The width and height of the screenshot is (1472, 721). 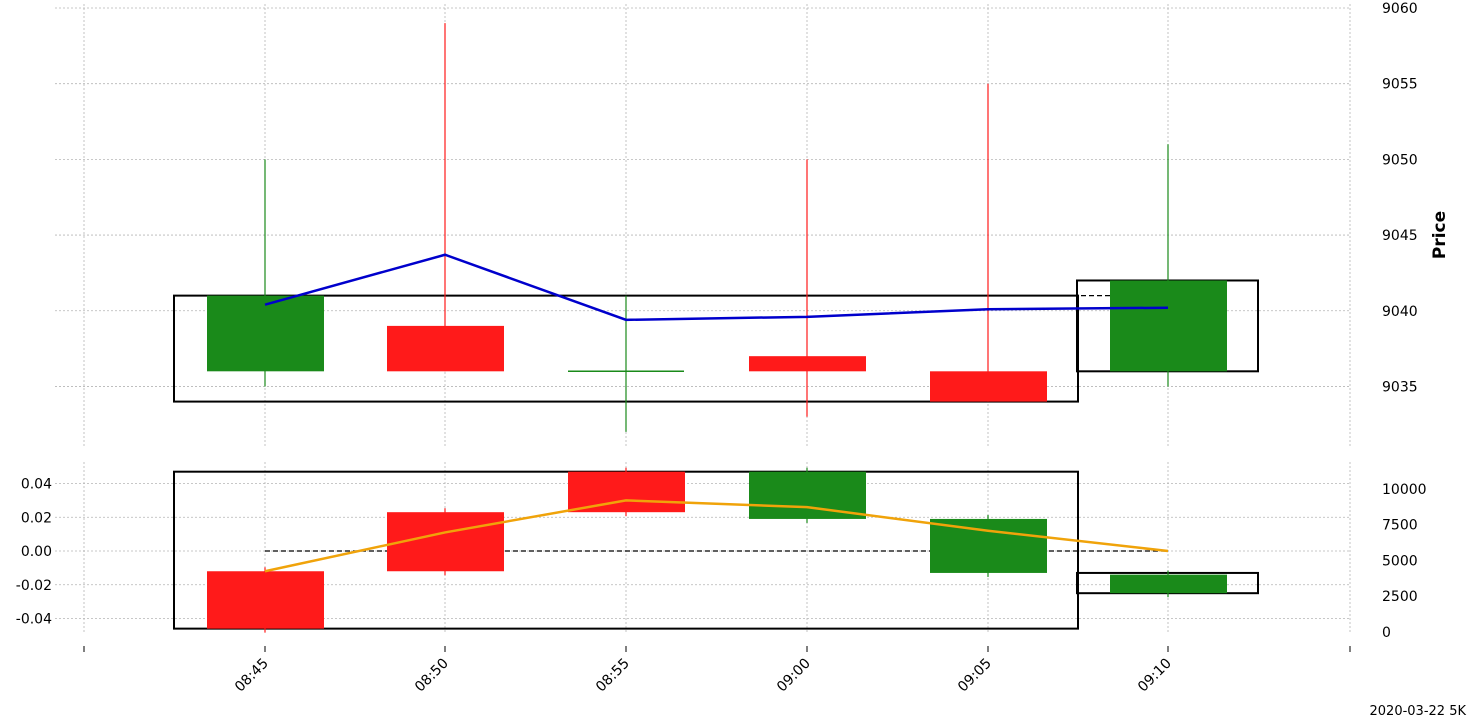 I want to click on left-tick-label: -0.04, so click(x=34, y=620).